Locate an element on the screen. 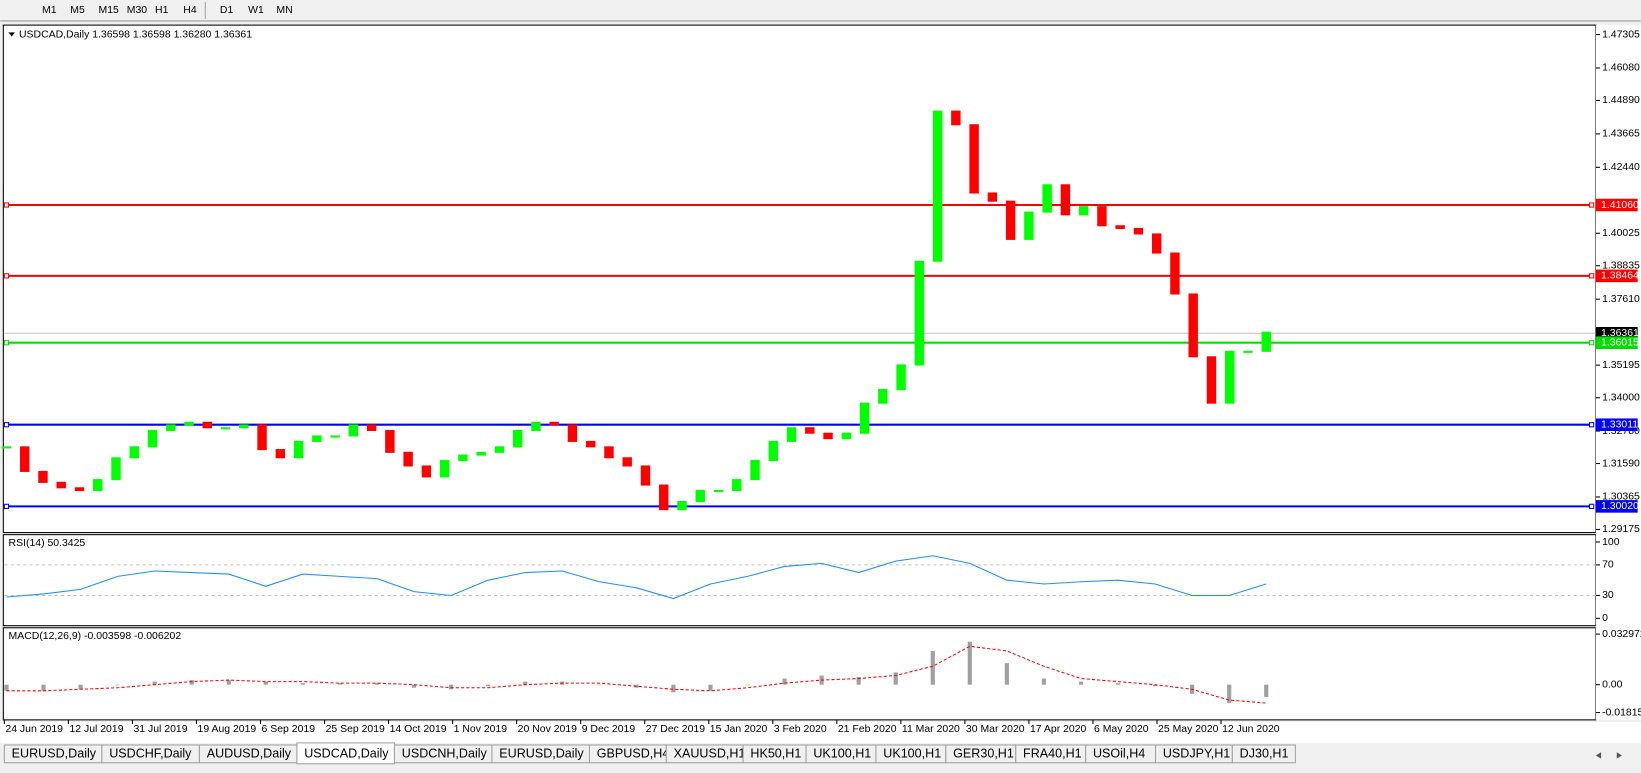  tab: USDCHF,Daily is located at coordinates (150, 754).